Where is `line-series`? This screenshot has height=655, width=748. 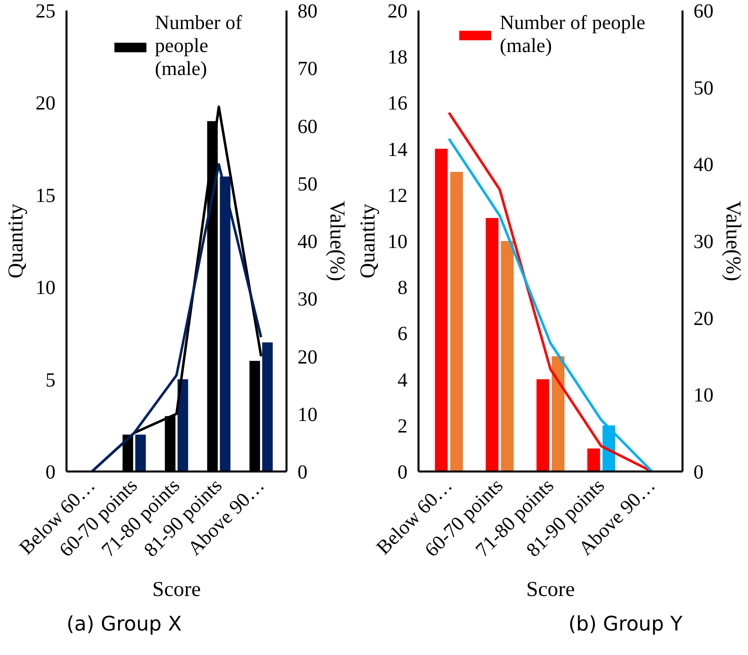
line-series is located at coordinates (176, 317).